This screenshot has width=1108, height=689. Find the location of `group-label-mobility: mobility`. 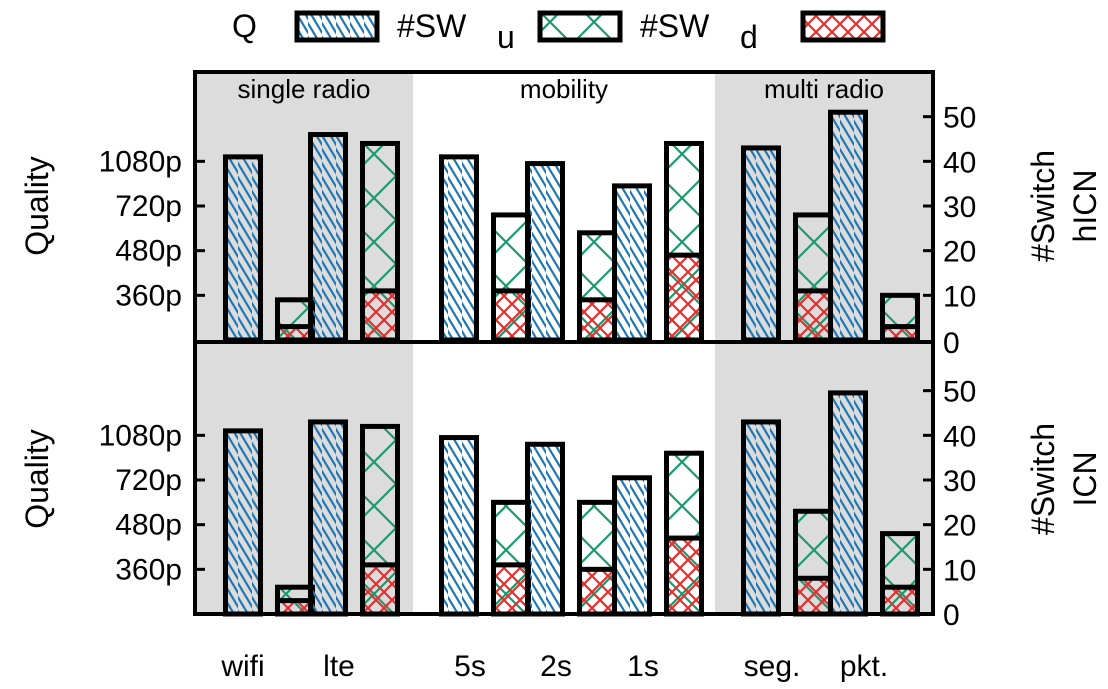

group-label-mobility: mobility is located at coordinates (564, 89).